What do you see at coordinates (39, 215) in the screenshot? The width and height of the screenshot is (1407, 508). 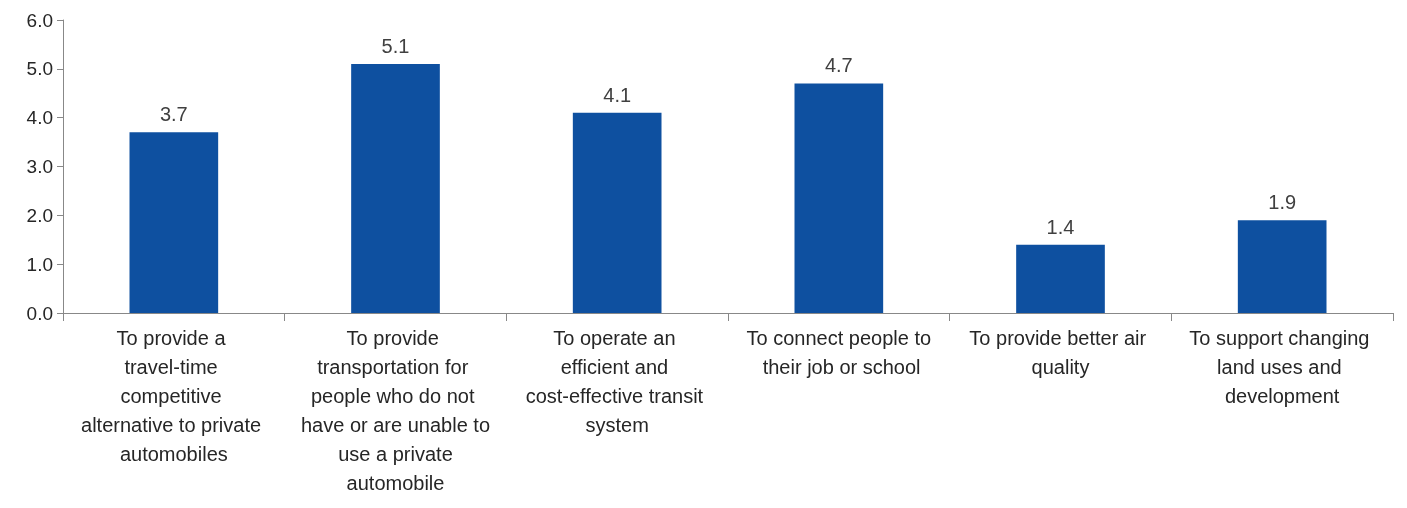 I see `y-tick-label: 2.0` at bounding box center [39, 215].